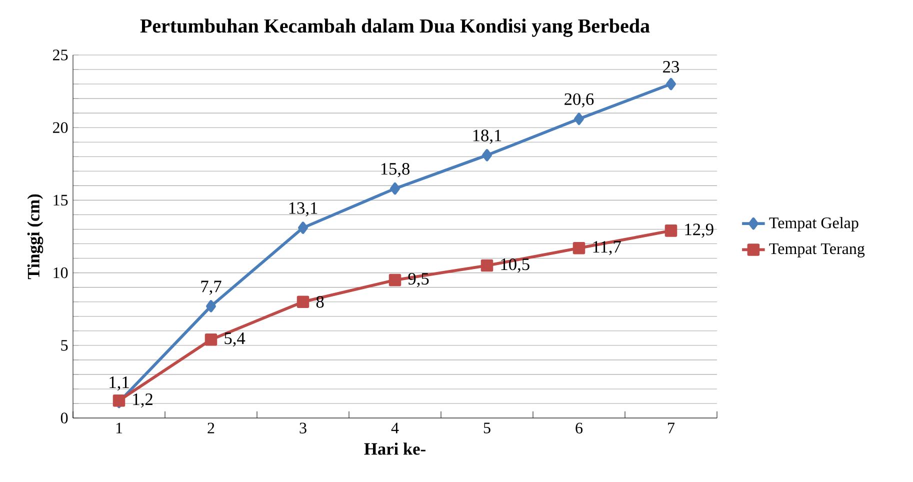 The height and width of the screenshot is (482, 913). What do you see at coordinates (487, 137) in the screenshot?
I see `data-label: 18,1` at bounding box center [487, 137].